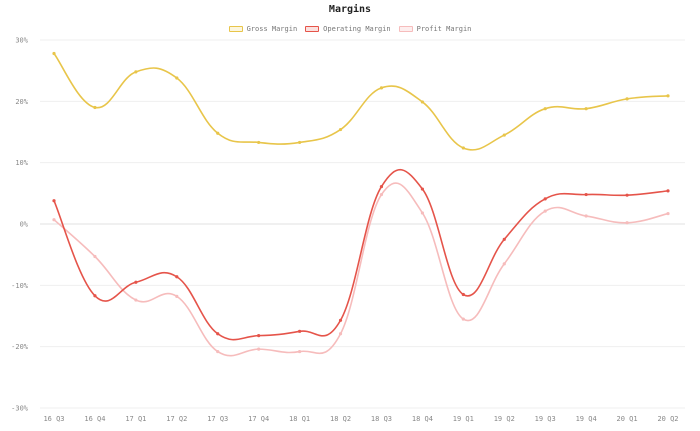 This screenshot has width=700, height=431. I want to click on legend-item-profit-margin: Profit Margin, so click(435, 29).